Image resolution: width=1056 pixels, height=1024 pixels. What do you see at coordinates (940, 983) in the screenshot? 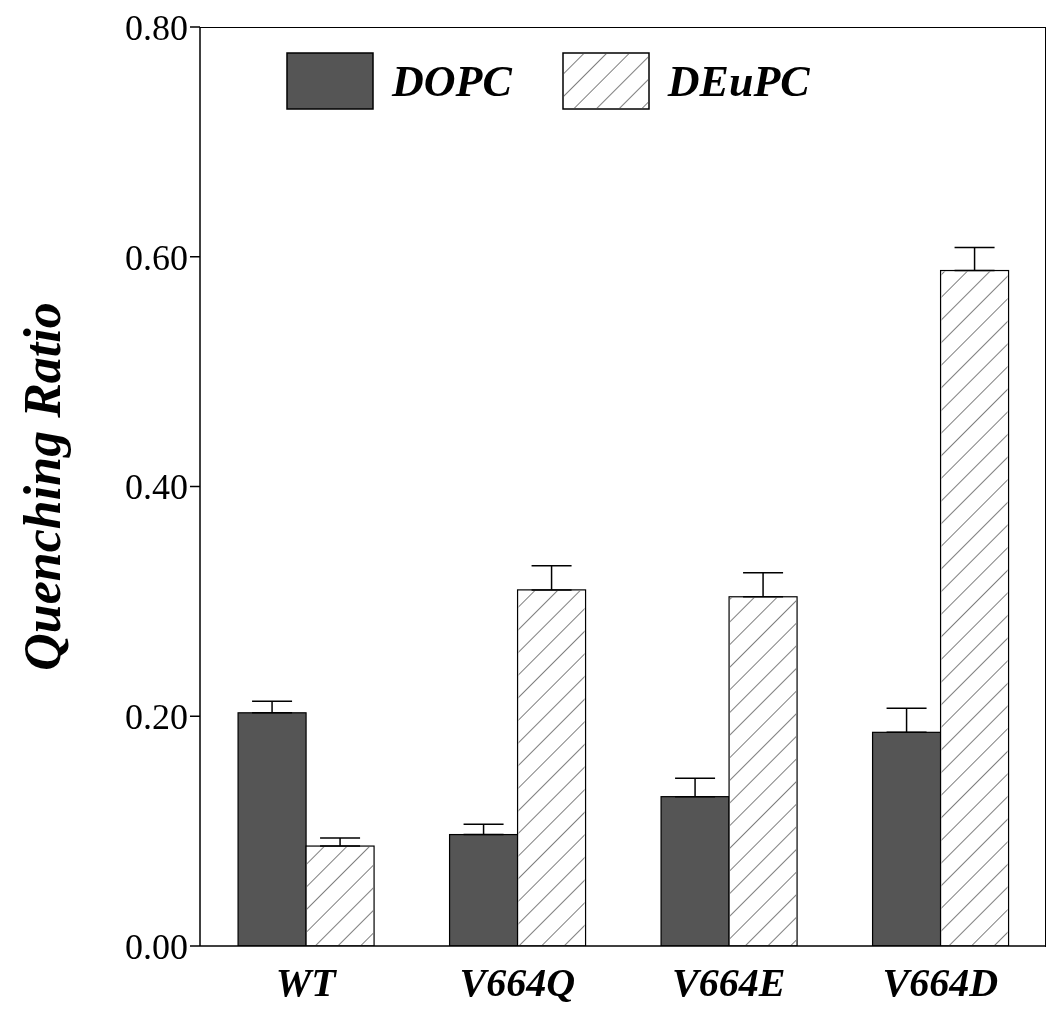
I see `x-tick-label: V664D` at bounding box center [940, 983].